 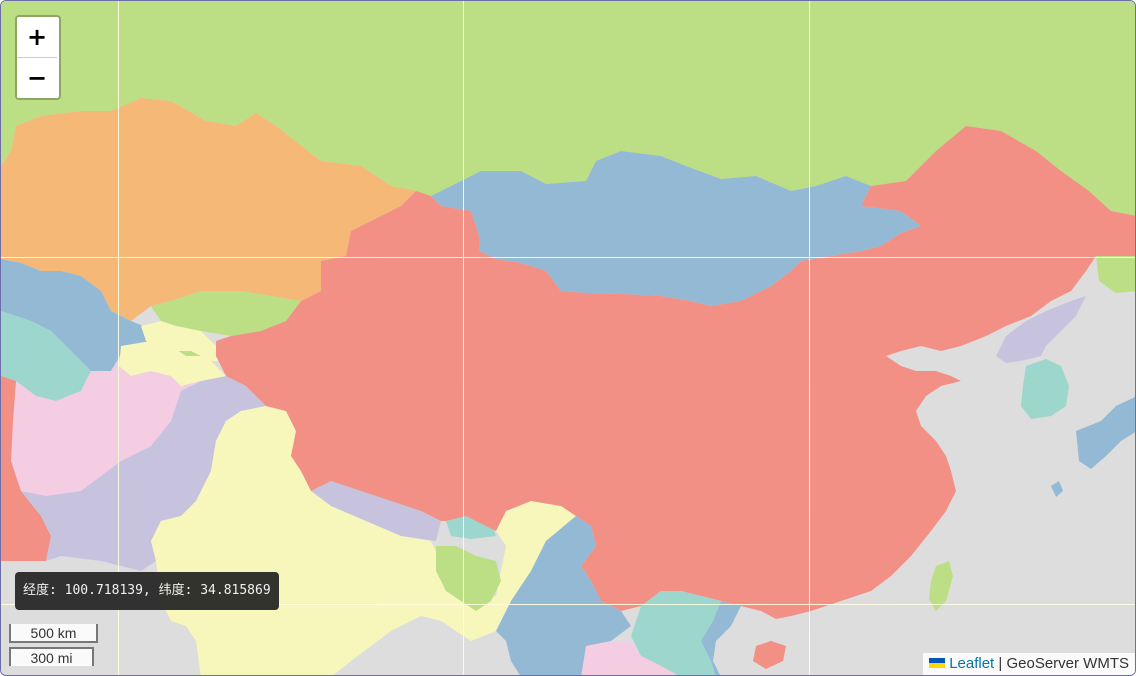 What do you see at coordinates (1041, 329) in the screenshot?
I see `region-north-korea` at bounding box center [1041, 329].